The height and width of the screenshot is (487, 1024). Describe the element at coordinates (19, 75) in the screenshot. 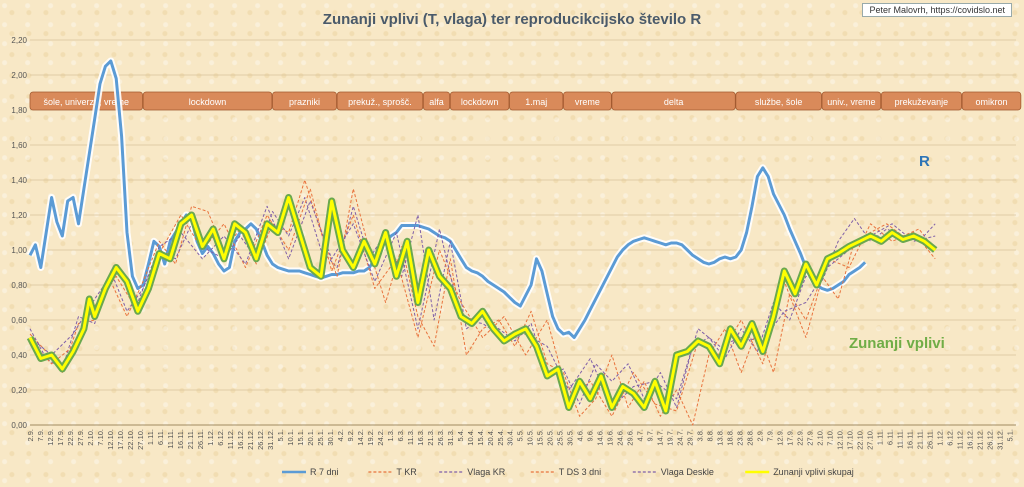

I see `y-tick-label: 2,00` at that location.